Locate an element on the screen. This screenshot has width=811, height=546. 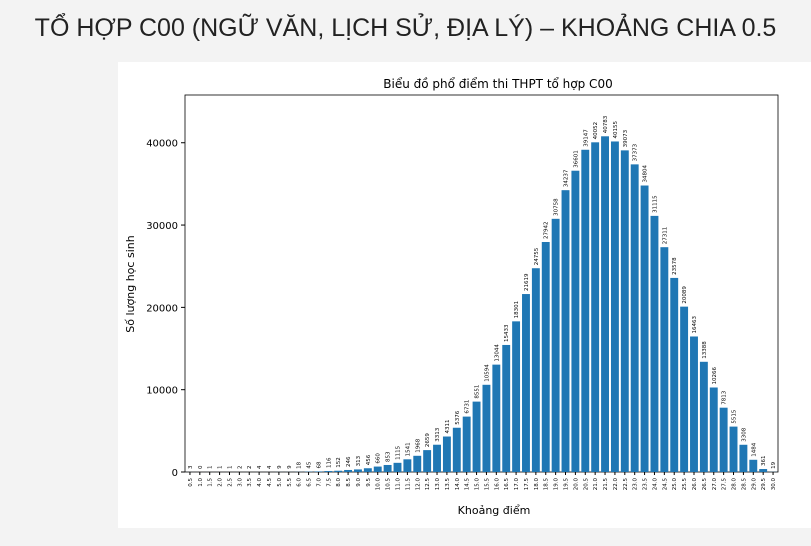
value-label: 13388 is located at coordinates (705, 350).